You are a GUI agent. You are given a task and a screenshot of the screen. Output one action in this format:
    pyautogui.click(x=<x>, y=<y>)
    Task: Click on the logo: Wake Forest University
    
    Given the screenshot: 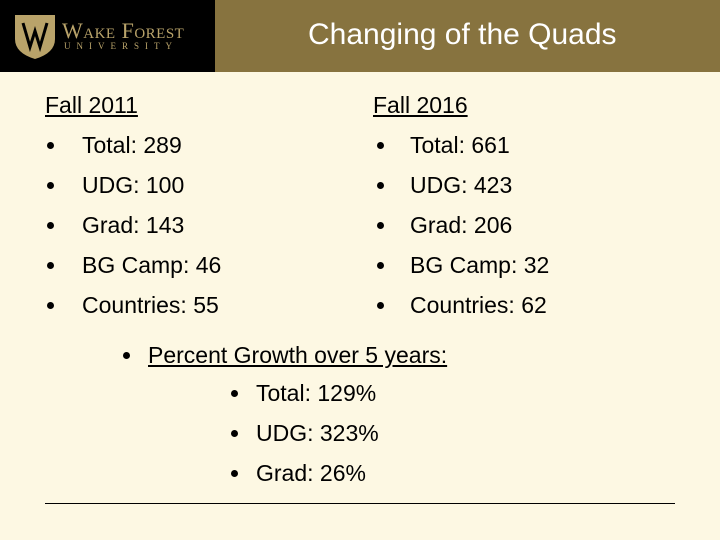 What is the action you would take?
    pyautogui.click(x=107, y=36)
    